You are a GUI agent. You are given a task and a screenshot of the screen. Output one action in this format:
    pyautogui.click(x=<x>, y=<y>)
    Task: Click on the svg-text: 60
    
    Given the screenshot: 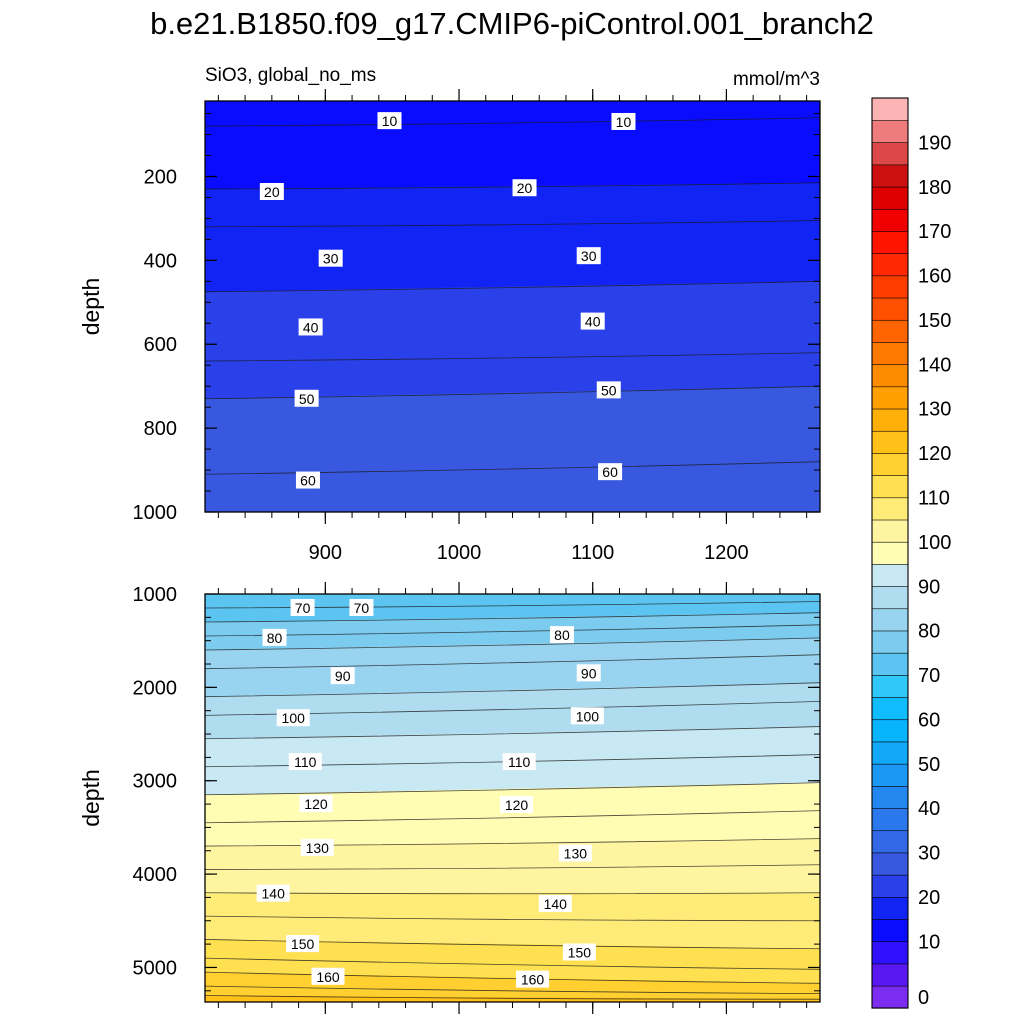 What is the action you would take?
    pyautogui.click(x=610, y=472)
    